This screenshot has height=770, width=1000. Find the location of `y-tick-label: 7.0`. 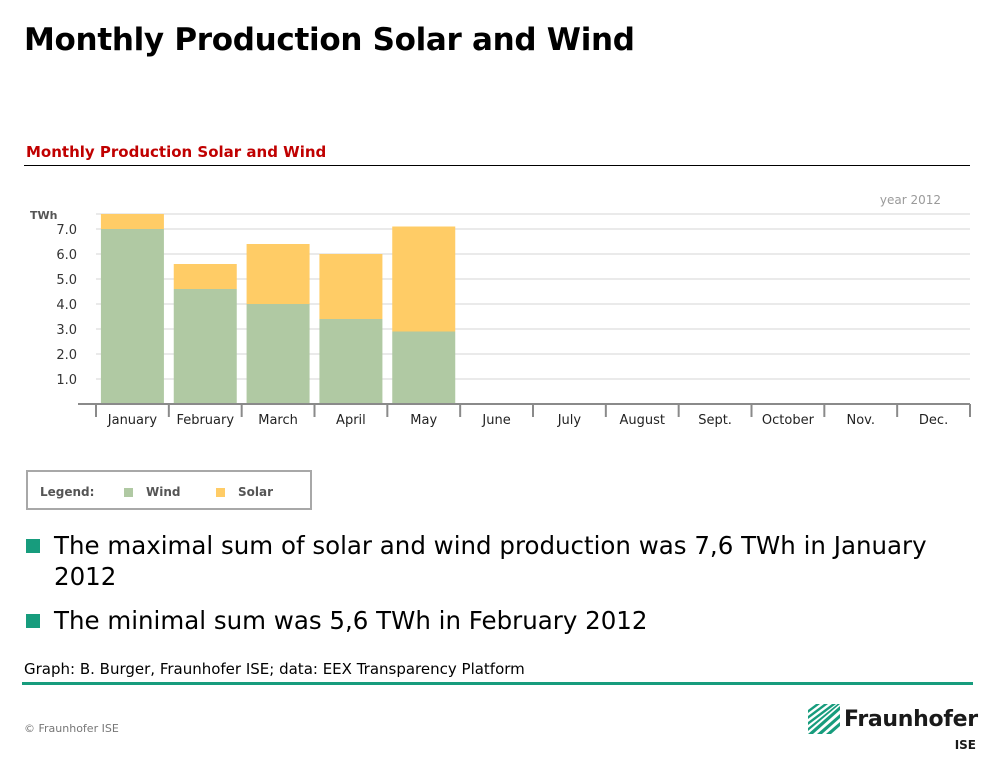

y-tick-label: 7.0 is located at coordinates (66, 230).